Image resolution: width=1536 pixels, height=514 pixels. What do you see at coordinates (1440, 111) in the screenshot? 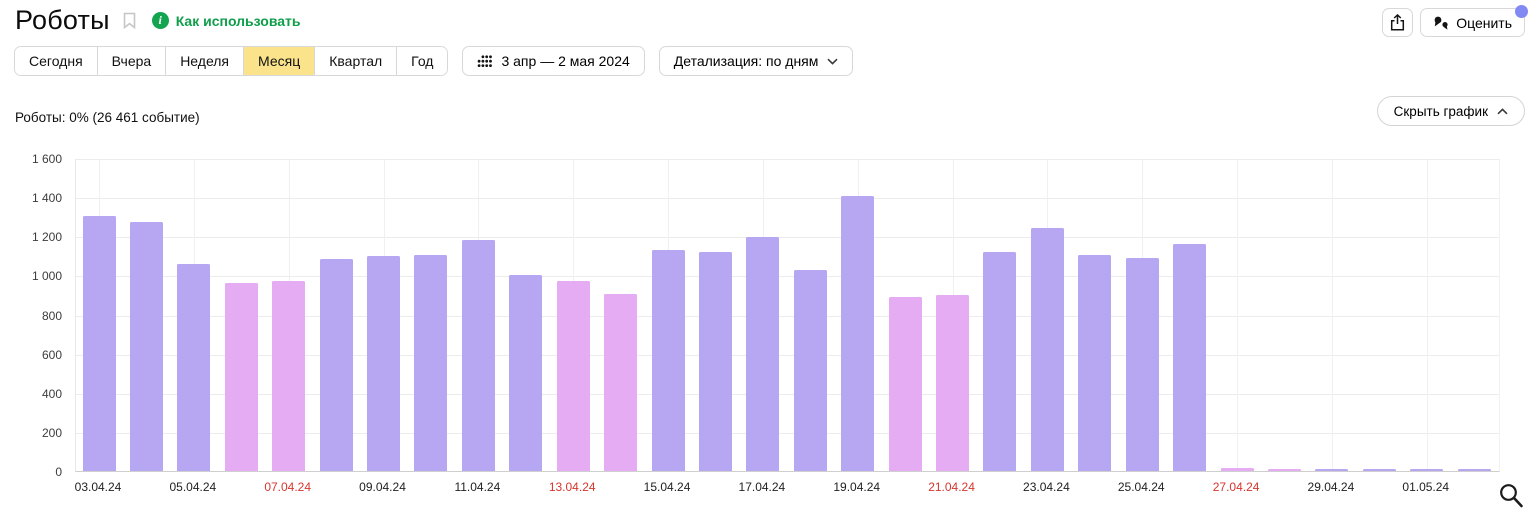
I see `hide-chart-label: Скрыть график` at bounding box center [1440, 111].